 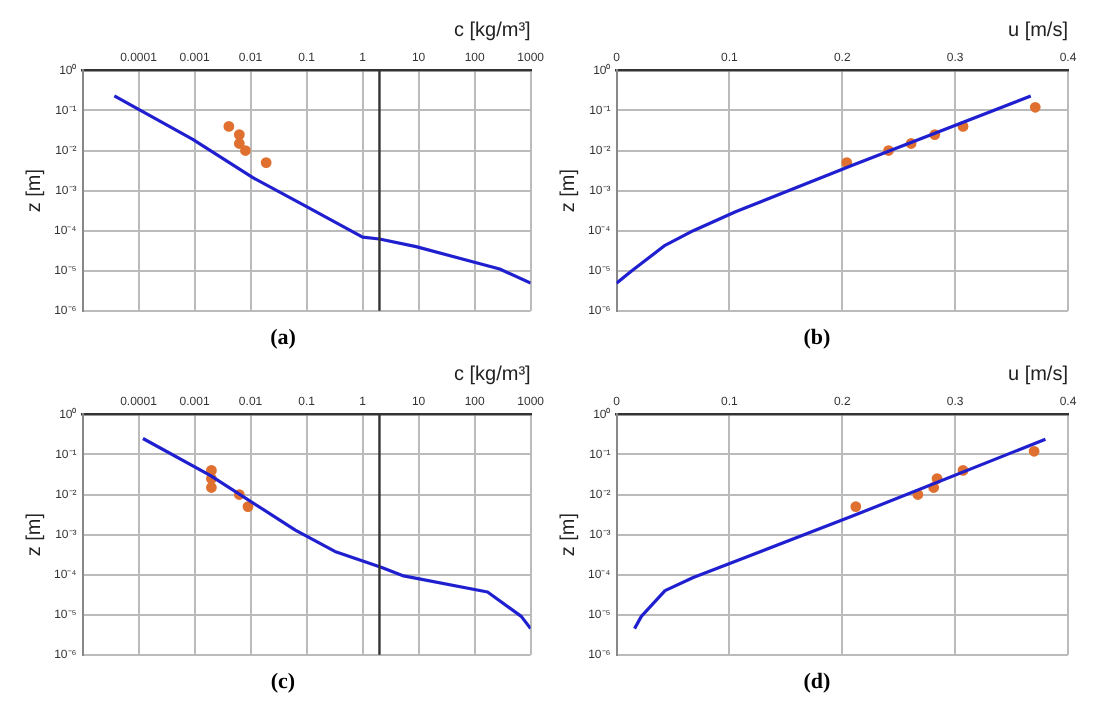 I want to click on text: (a), so click(x=283, y=339).